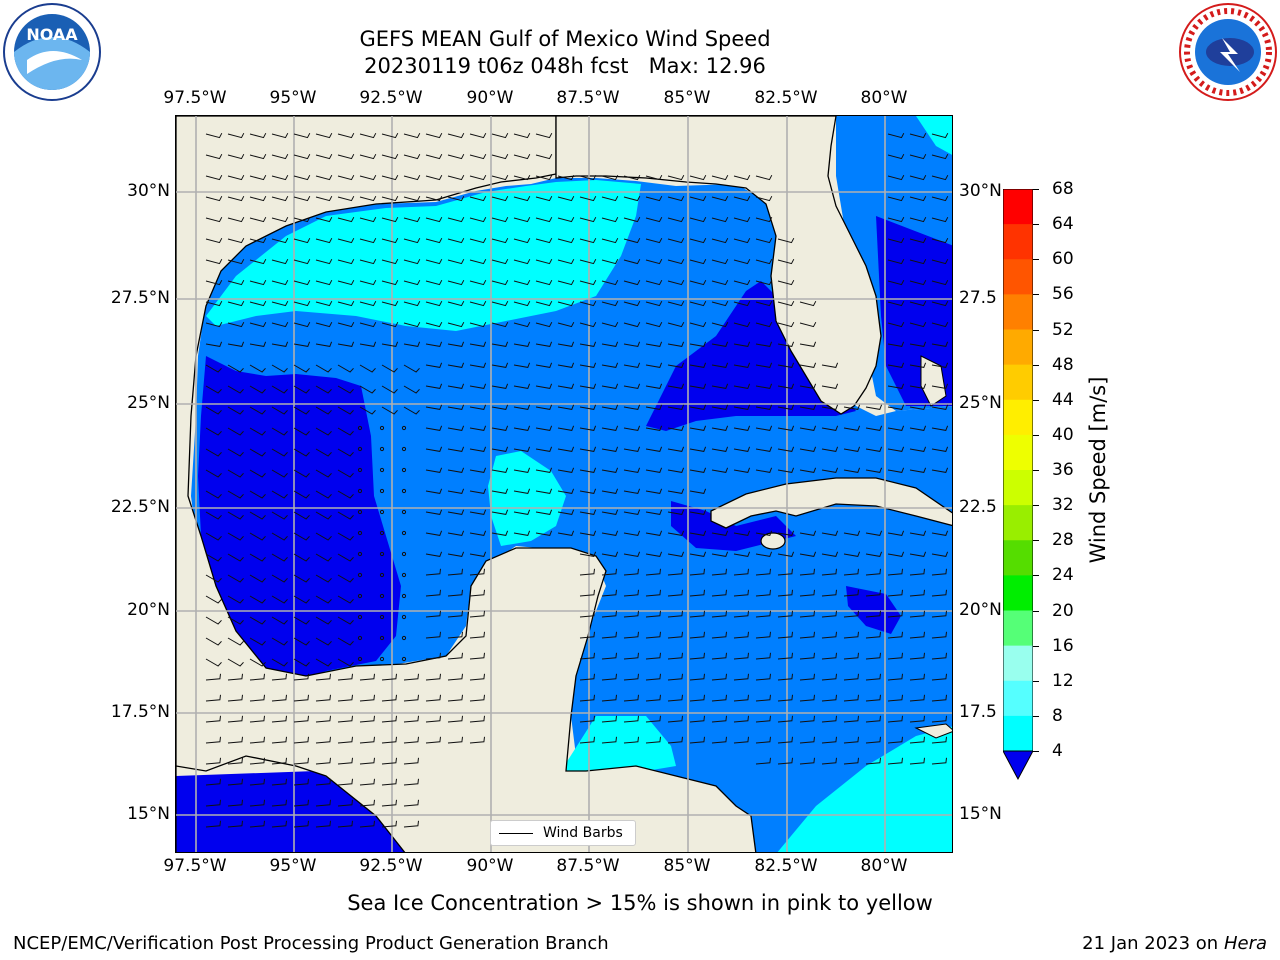  I want to click on low-wind-region-florida-east, so click(914, 311).